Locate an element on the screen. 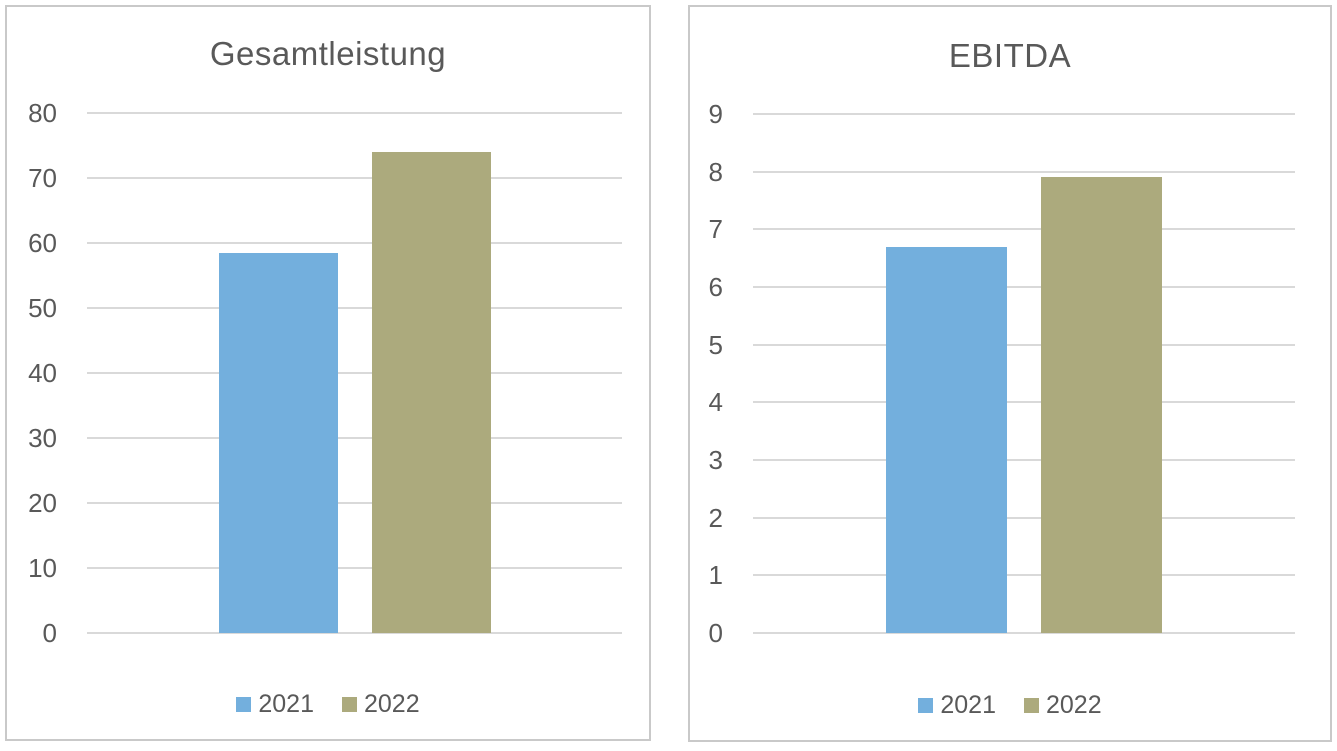 The image size is (1337, 751). y-axis-label-30: 30 is located at coordinates (42, 438).